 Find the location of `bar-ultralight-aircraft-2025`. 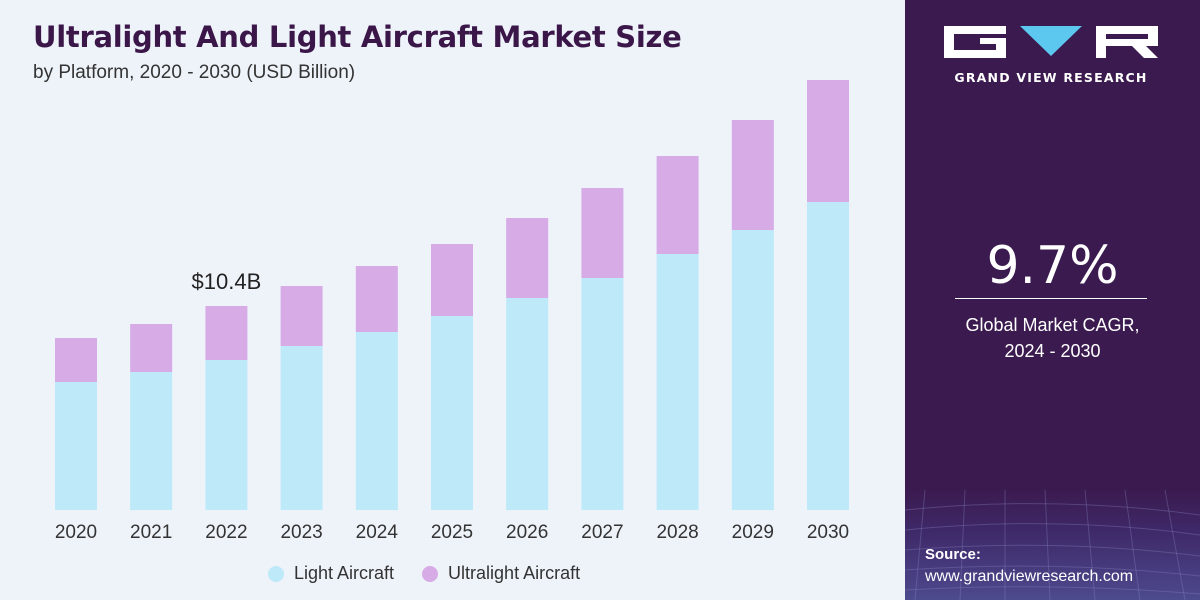

bar-ultralight-aircraft-2025 is located at coordinates (452, 280).